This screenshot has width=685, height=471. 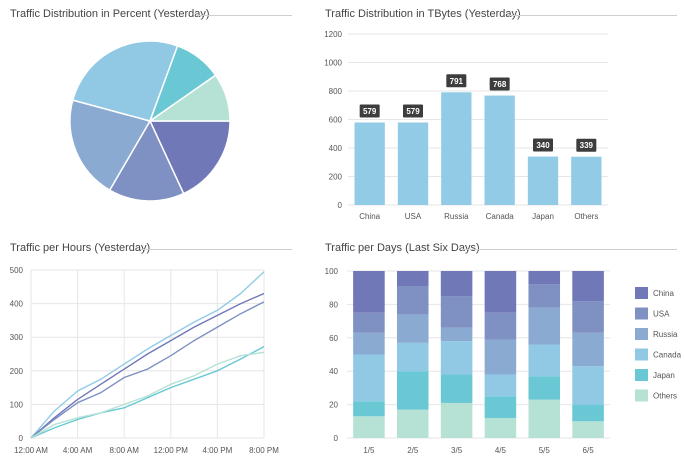 What do you see at coordinates (264, 450) in the screenshot?
I see `line-x-tick-label: 8:00 PM` at bounding box center [264, 450].